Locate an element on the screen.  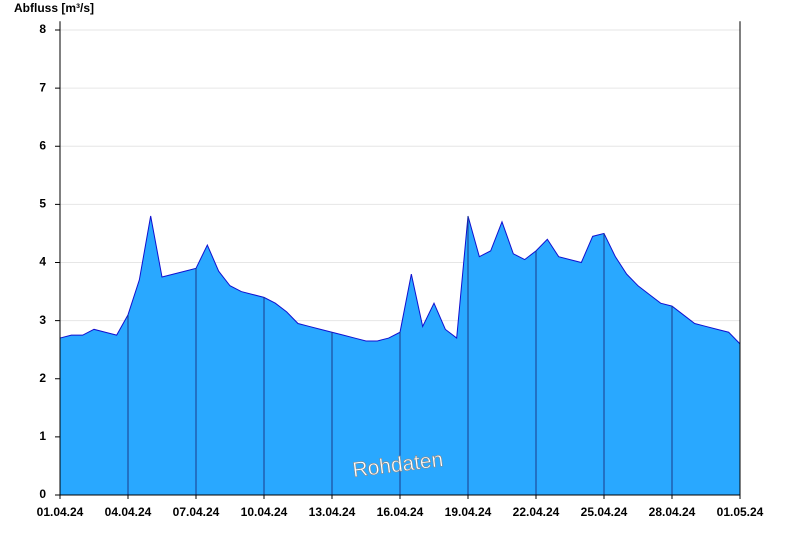
x-tick-label: 28.04.24 is located at coordinates (672, 512).